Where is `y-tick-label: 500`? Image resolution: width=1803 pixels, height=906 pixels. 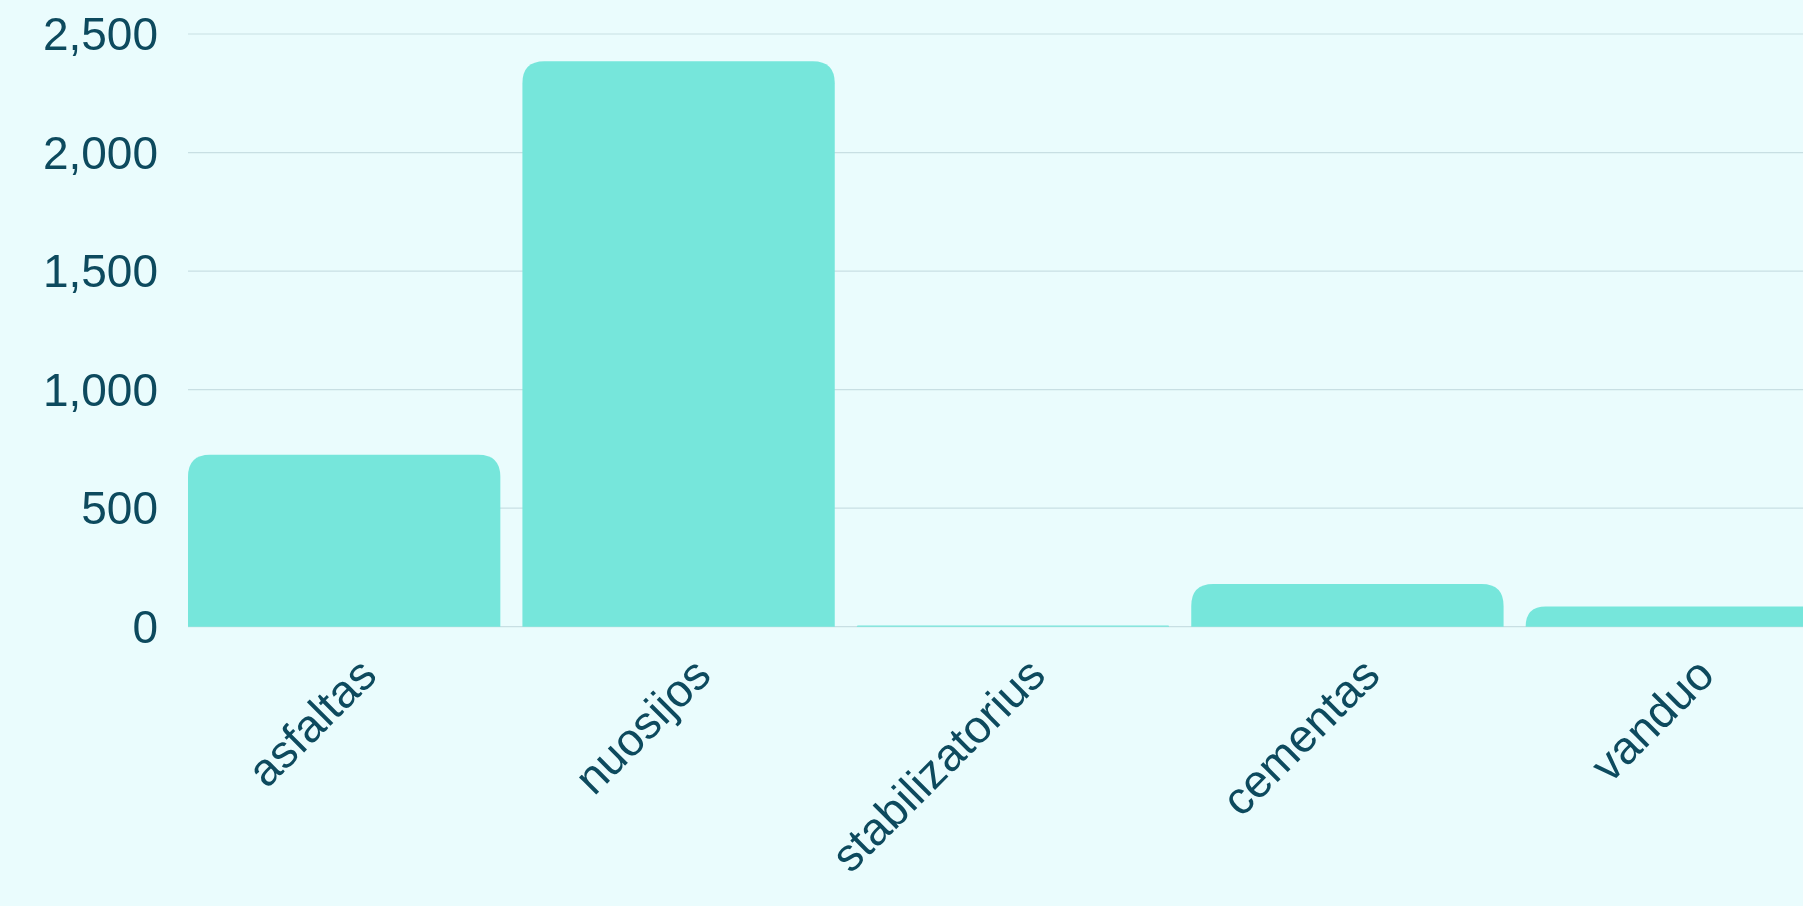
y-tick-label: 500 is located at coordinates (119, 508).